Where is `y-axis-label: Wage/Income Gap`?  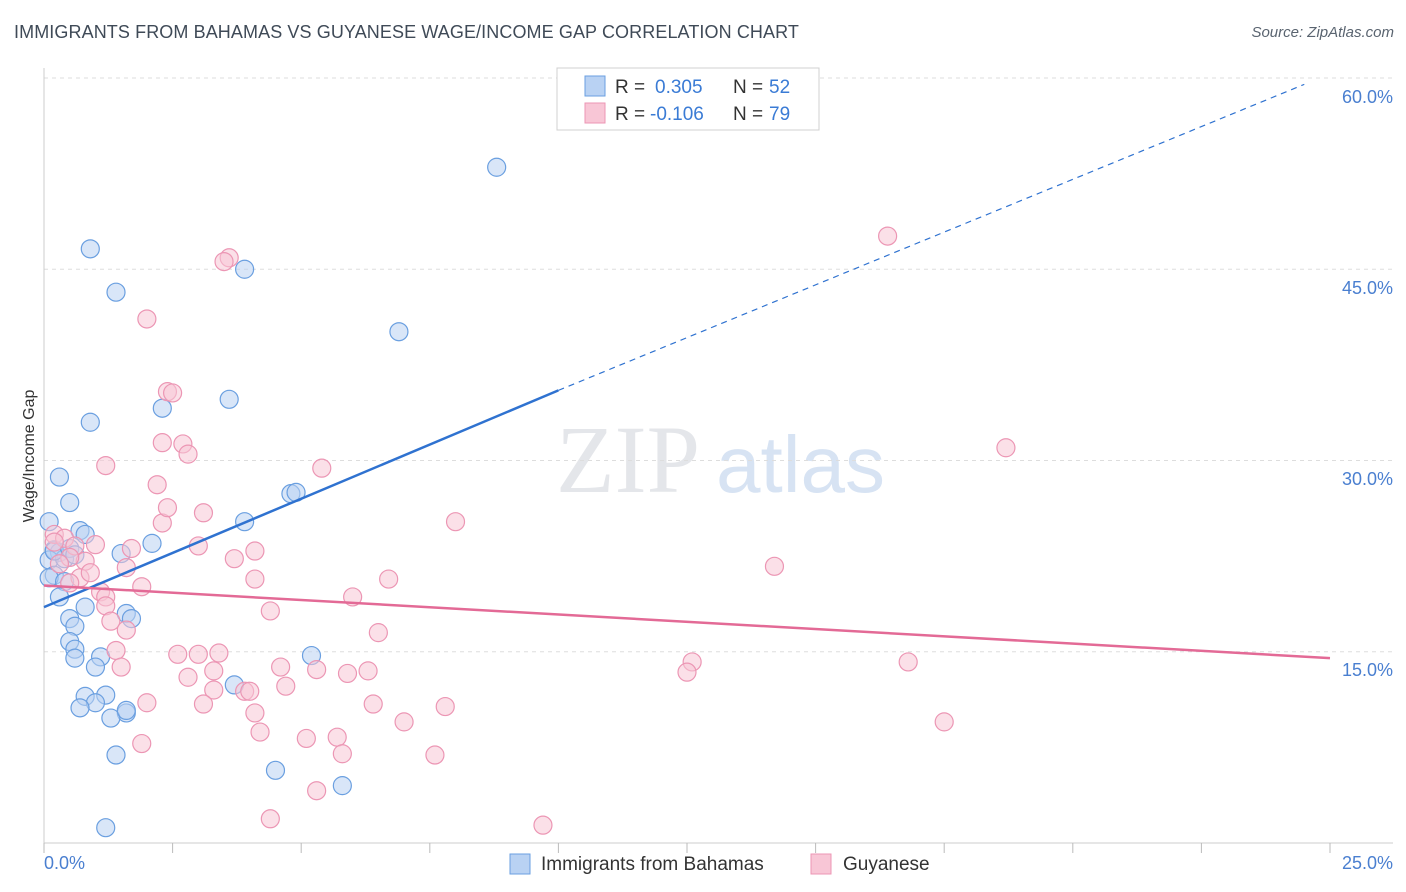
y-axis-label: Wage/Income Gap is located at coordinates (29, 456).